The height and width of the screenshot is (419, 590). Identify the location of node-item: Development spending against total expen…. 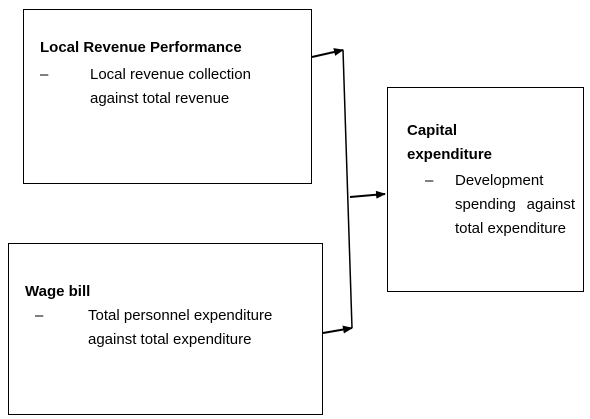
(515, 204).